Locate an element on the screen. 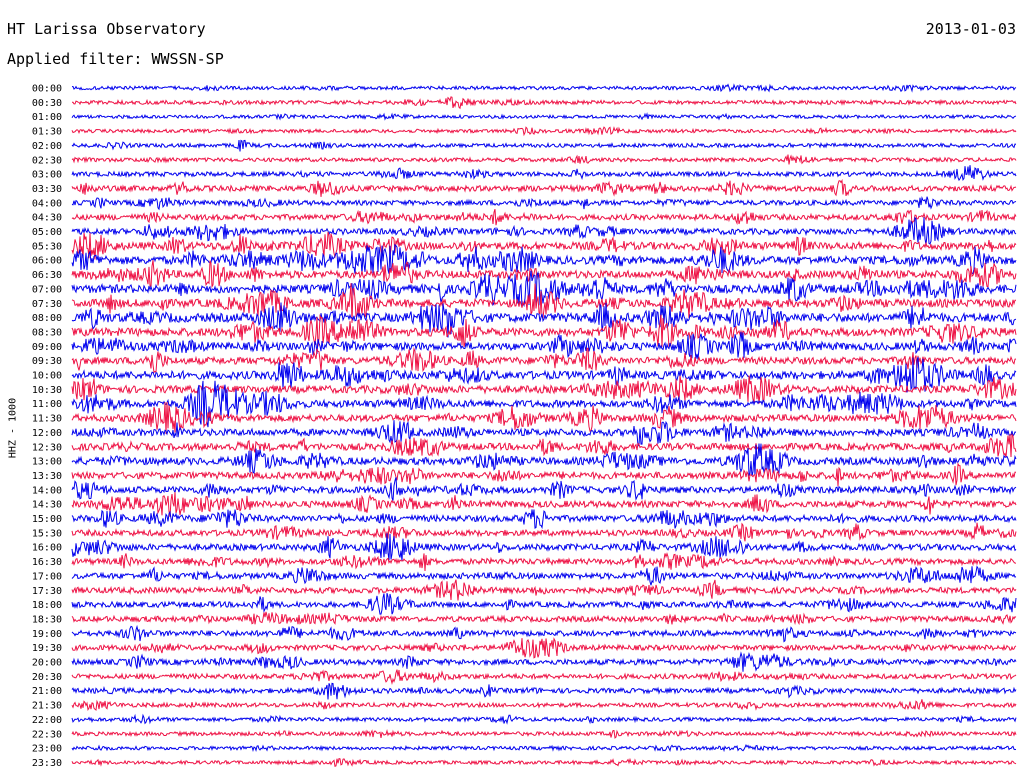  time-label: 02:30 is located at coordinates (47, 160).